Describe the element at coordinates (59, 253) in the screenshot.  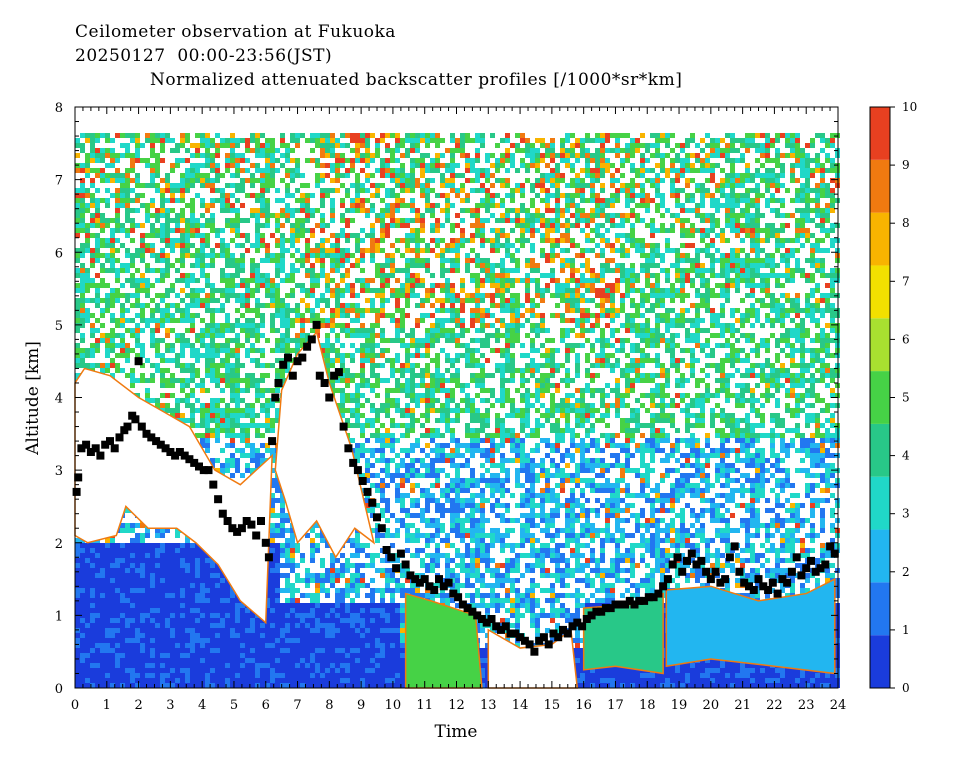
I see `y-tick-label: 6` at that location.